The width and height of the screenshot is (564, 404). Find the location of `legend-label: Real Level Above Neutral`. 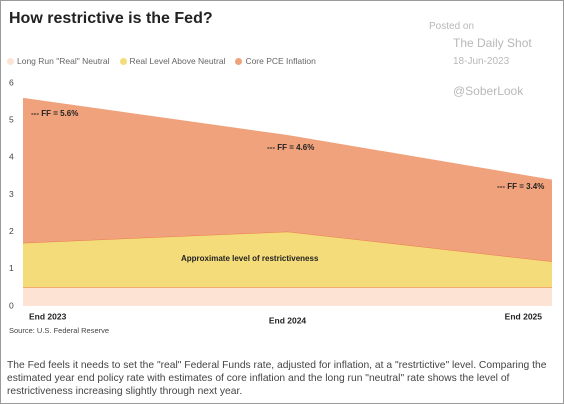

legend-label: Real Level Above Neutral is located at coordinates (177, 61).